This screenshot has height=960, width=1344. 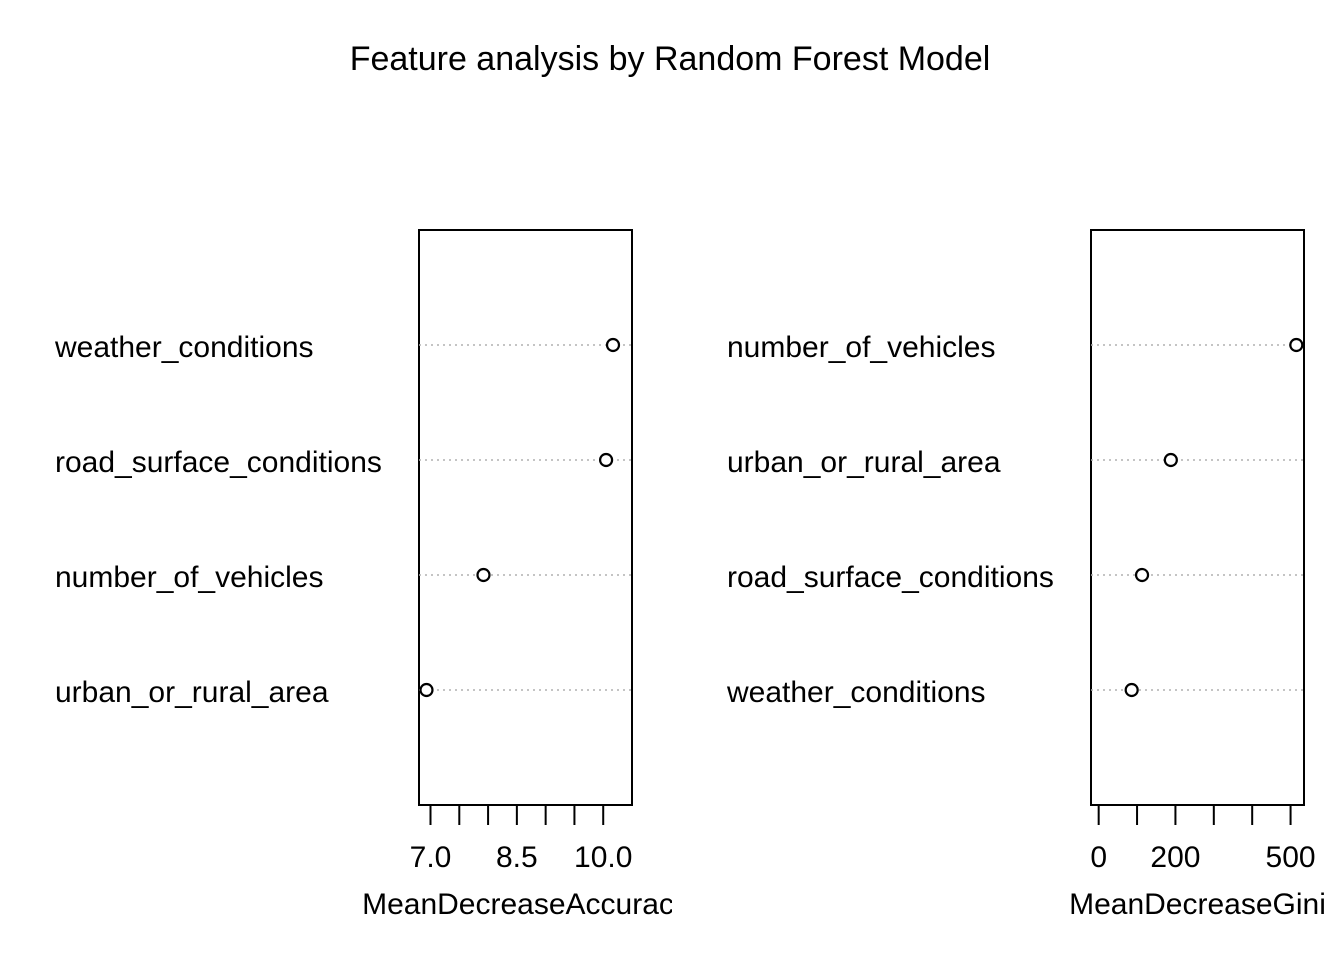 What do you see at coordinates (1098, 857) in the screenshot?
I see `x-tick-label: 0` at bounding box center [1098, 857].